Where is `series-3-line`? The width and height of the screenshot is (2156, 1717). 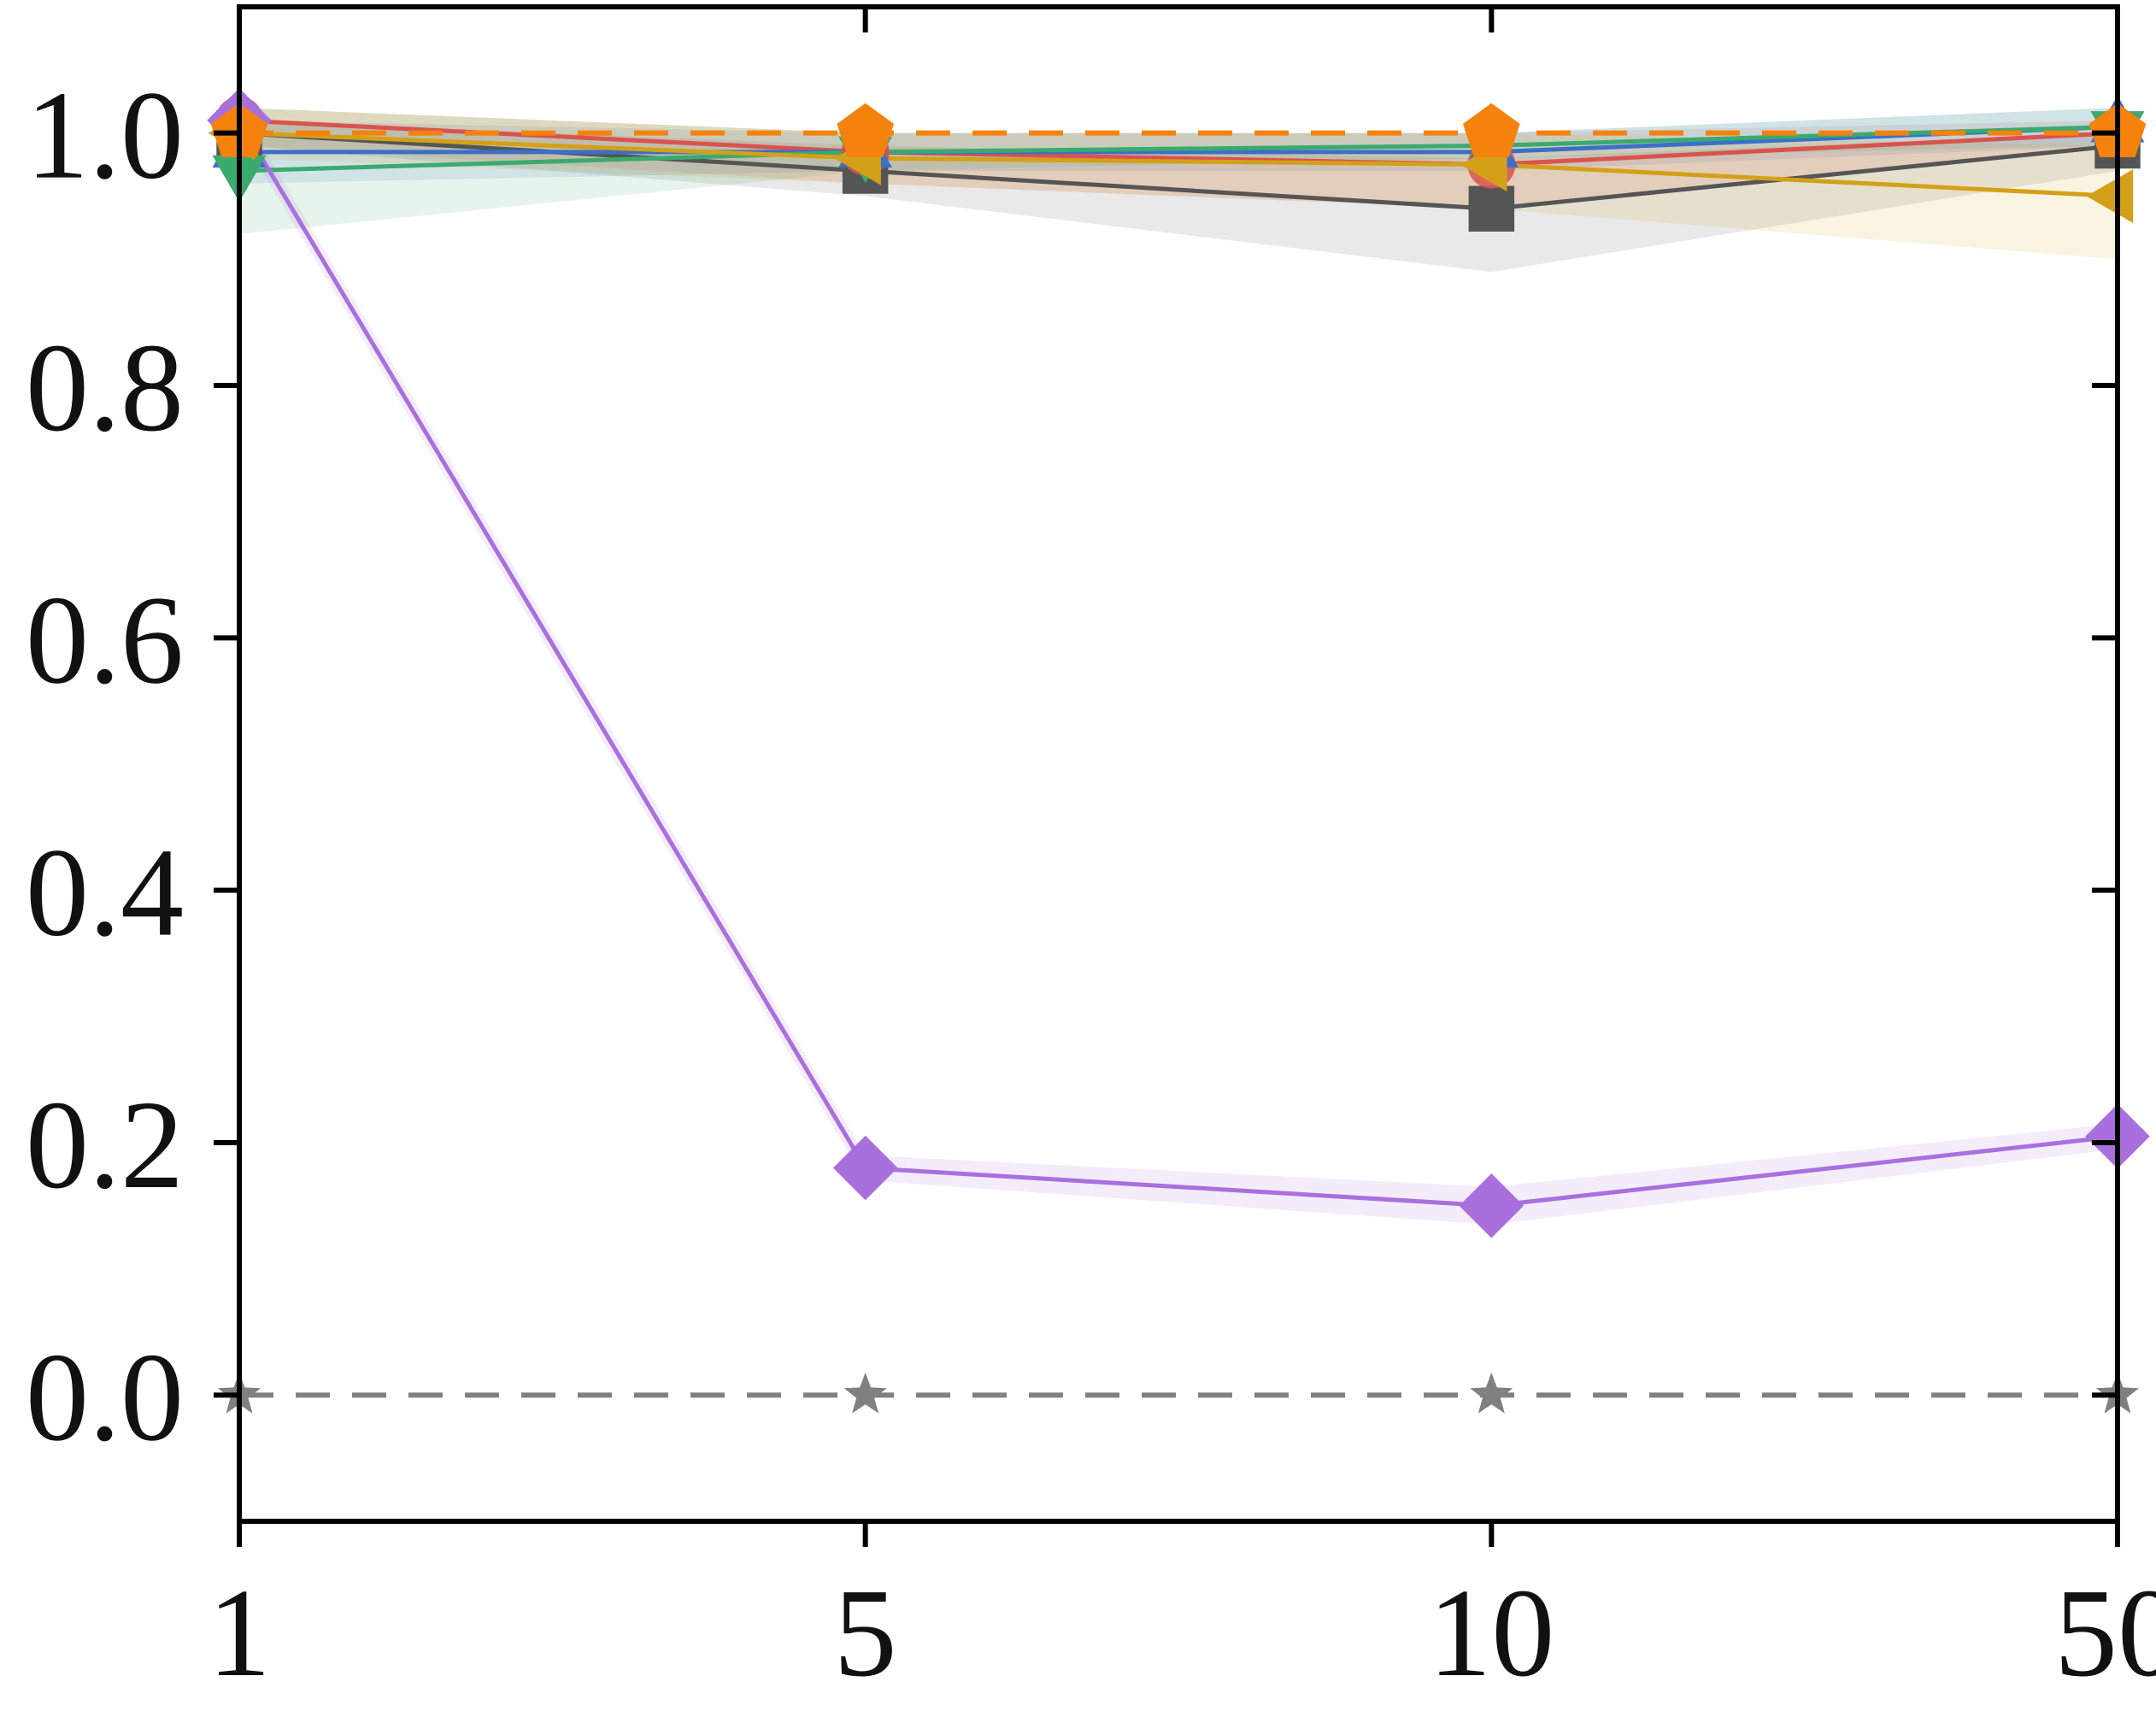
series-3-line is located at coordinates (1178, 148).